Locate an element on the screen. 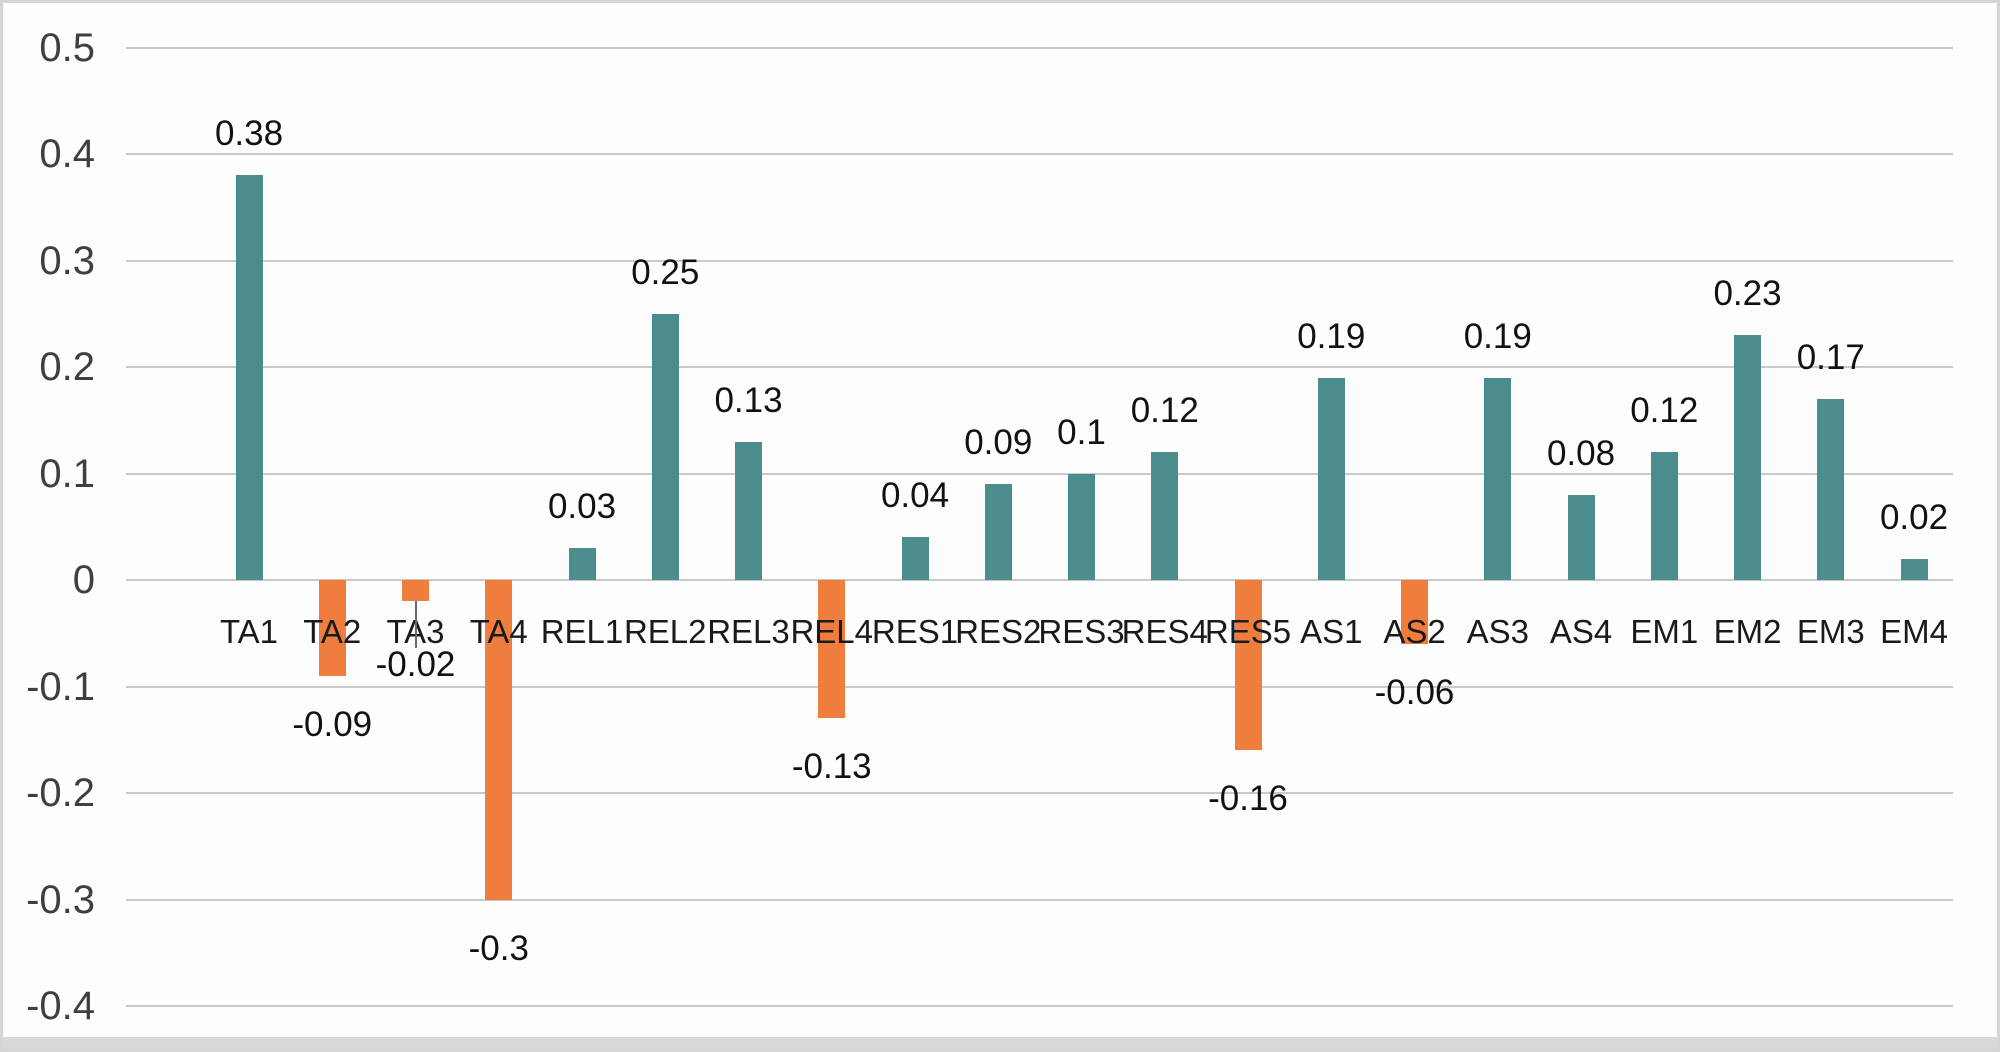 The image size is (2000, 1052). data-label-ta2: -0.09 is located at coordinates (332, 724).